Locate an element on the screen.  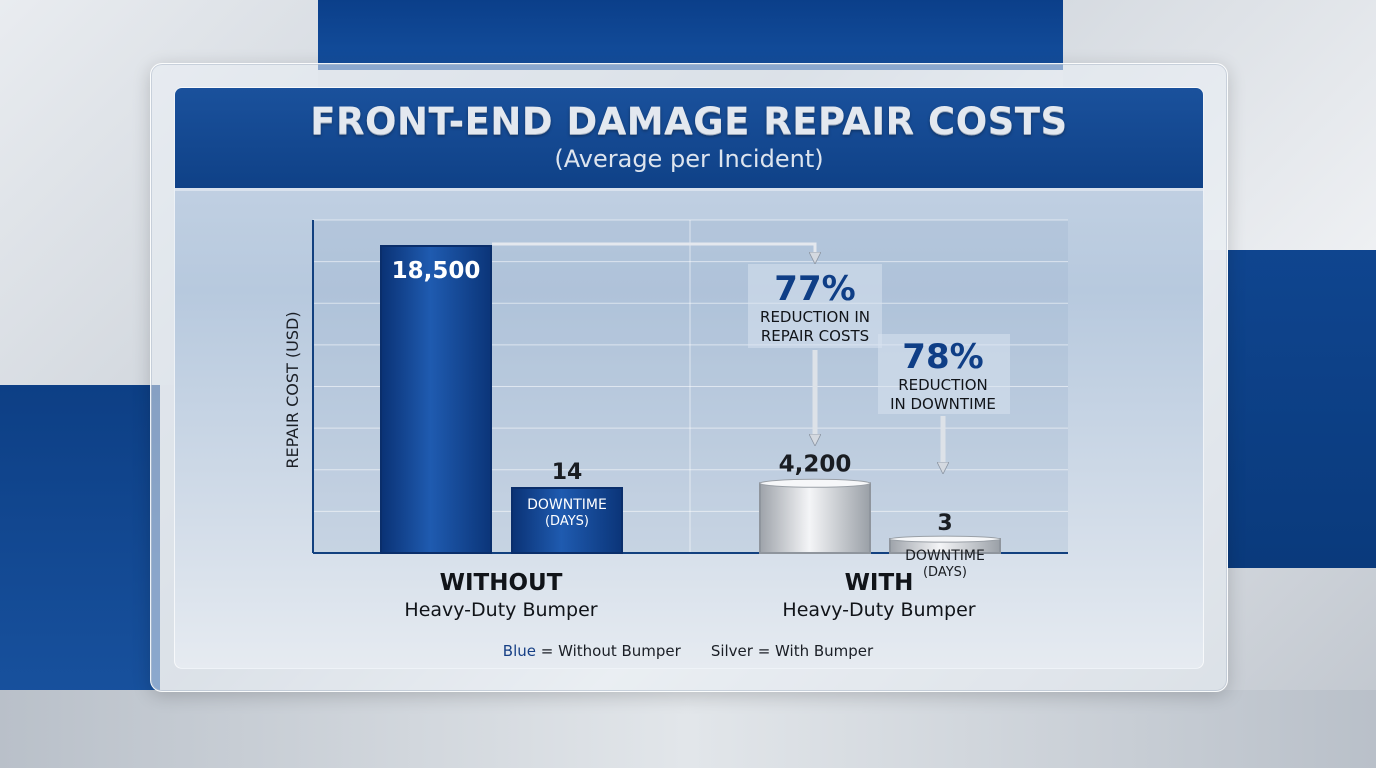
legend-blue-word: Blue is located at coordinates (519, 651).